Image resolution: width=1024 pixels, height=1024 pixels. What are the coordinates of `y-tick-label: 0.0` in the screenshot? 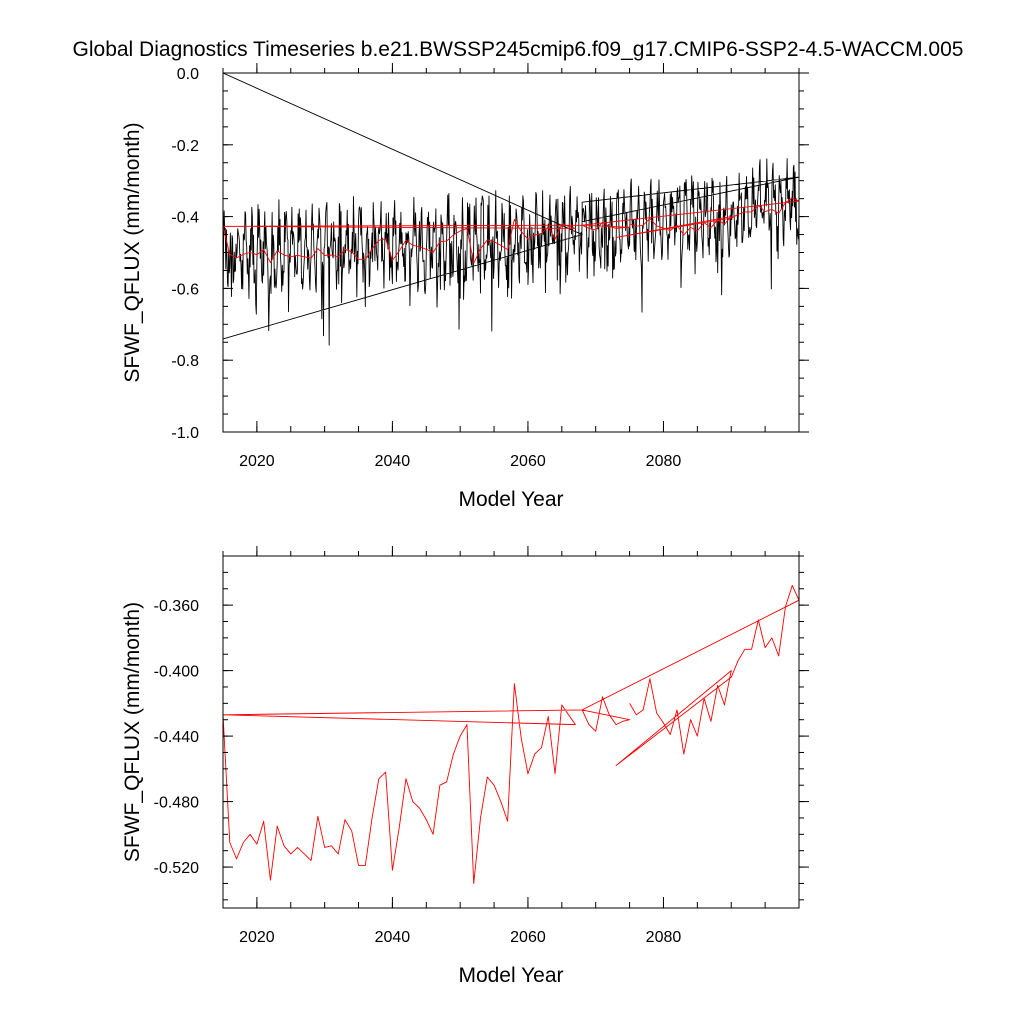 It's located at (188, 74).